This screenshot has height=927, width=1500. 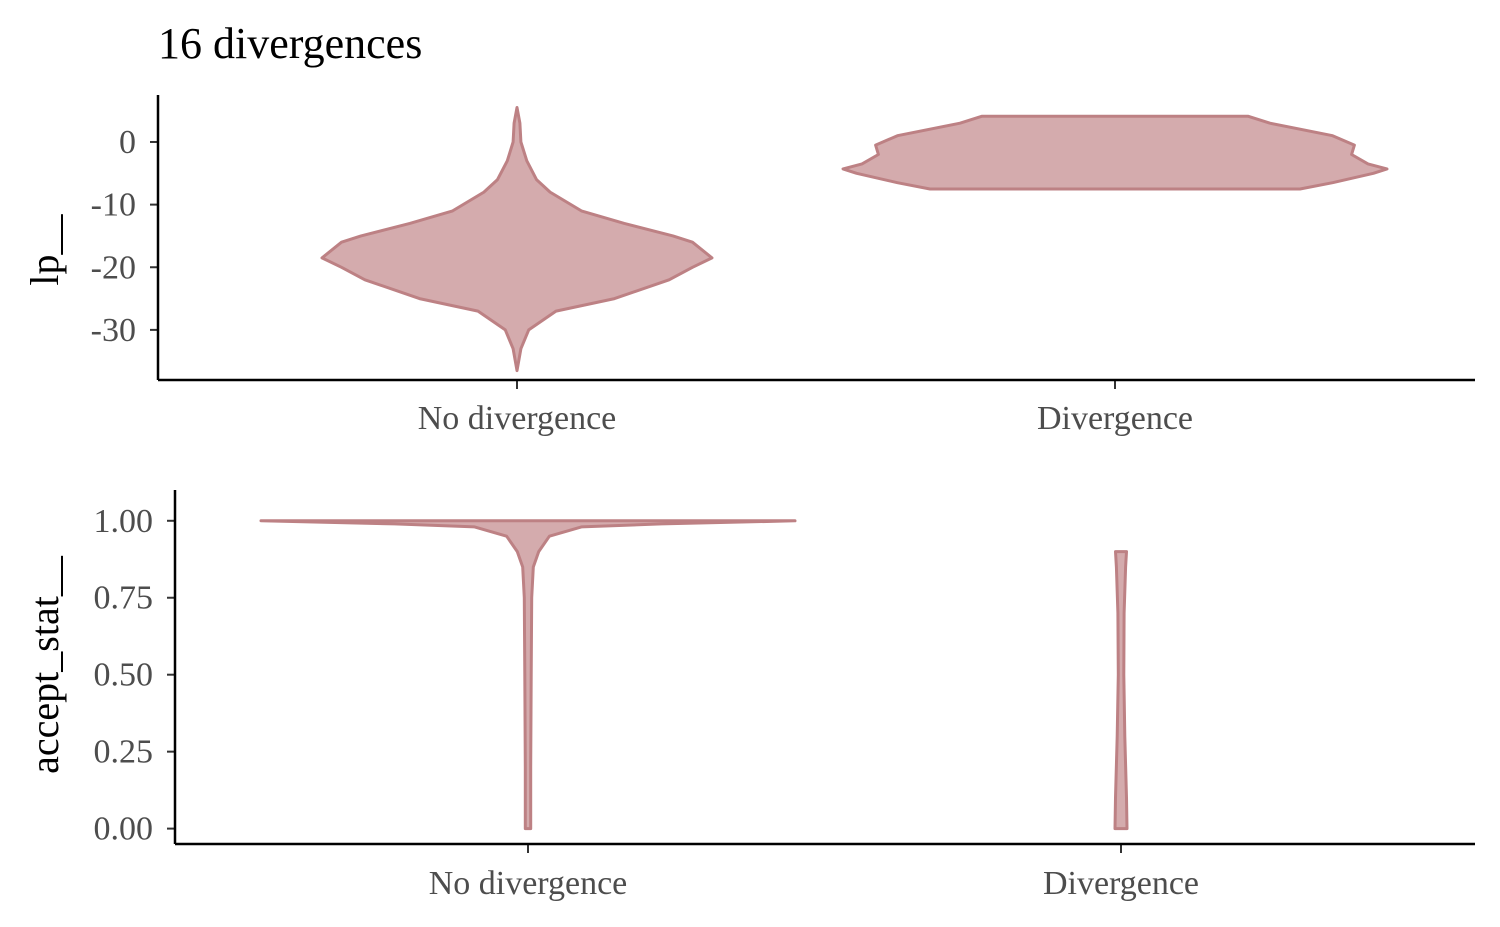 What do you see at coordinates (1115, 418) in the screenshot?
I see `lp-x-tick-label-divergence: Divergence` at bounding box center [1115, 418].